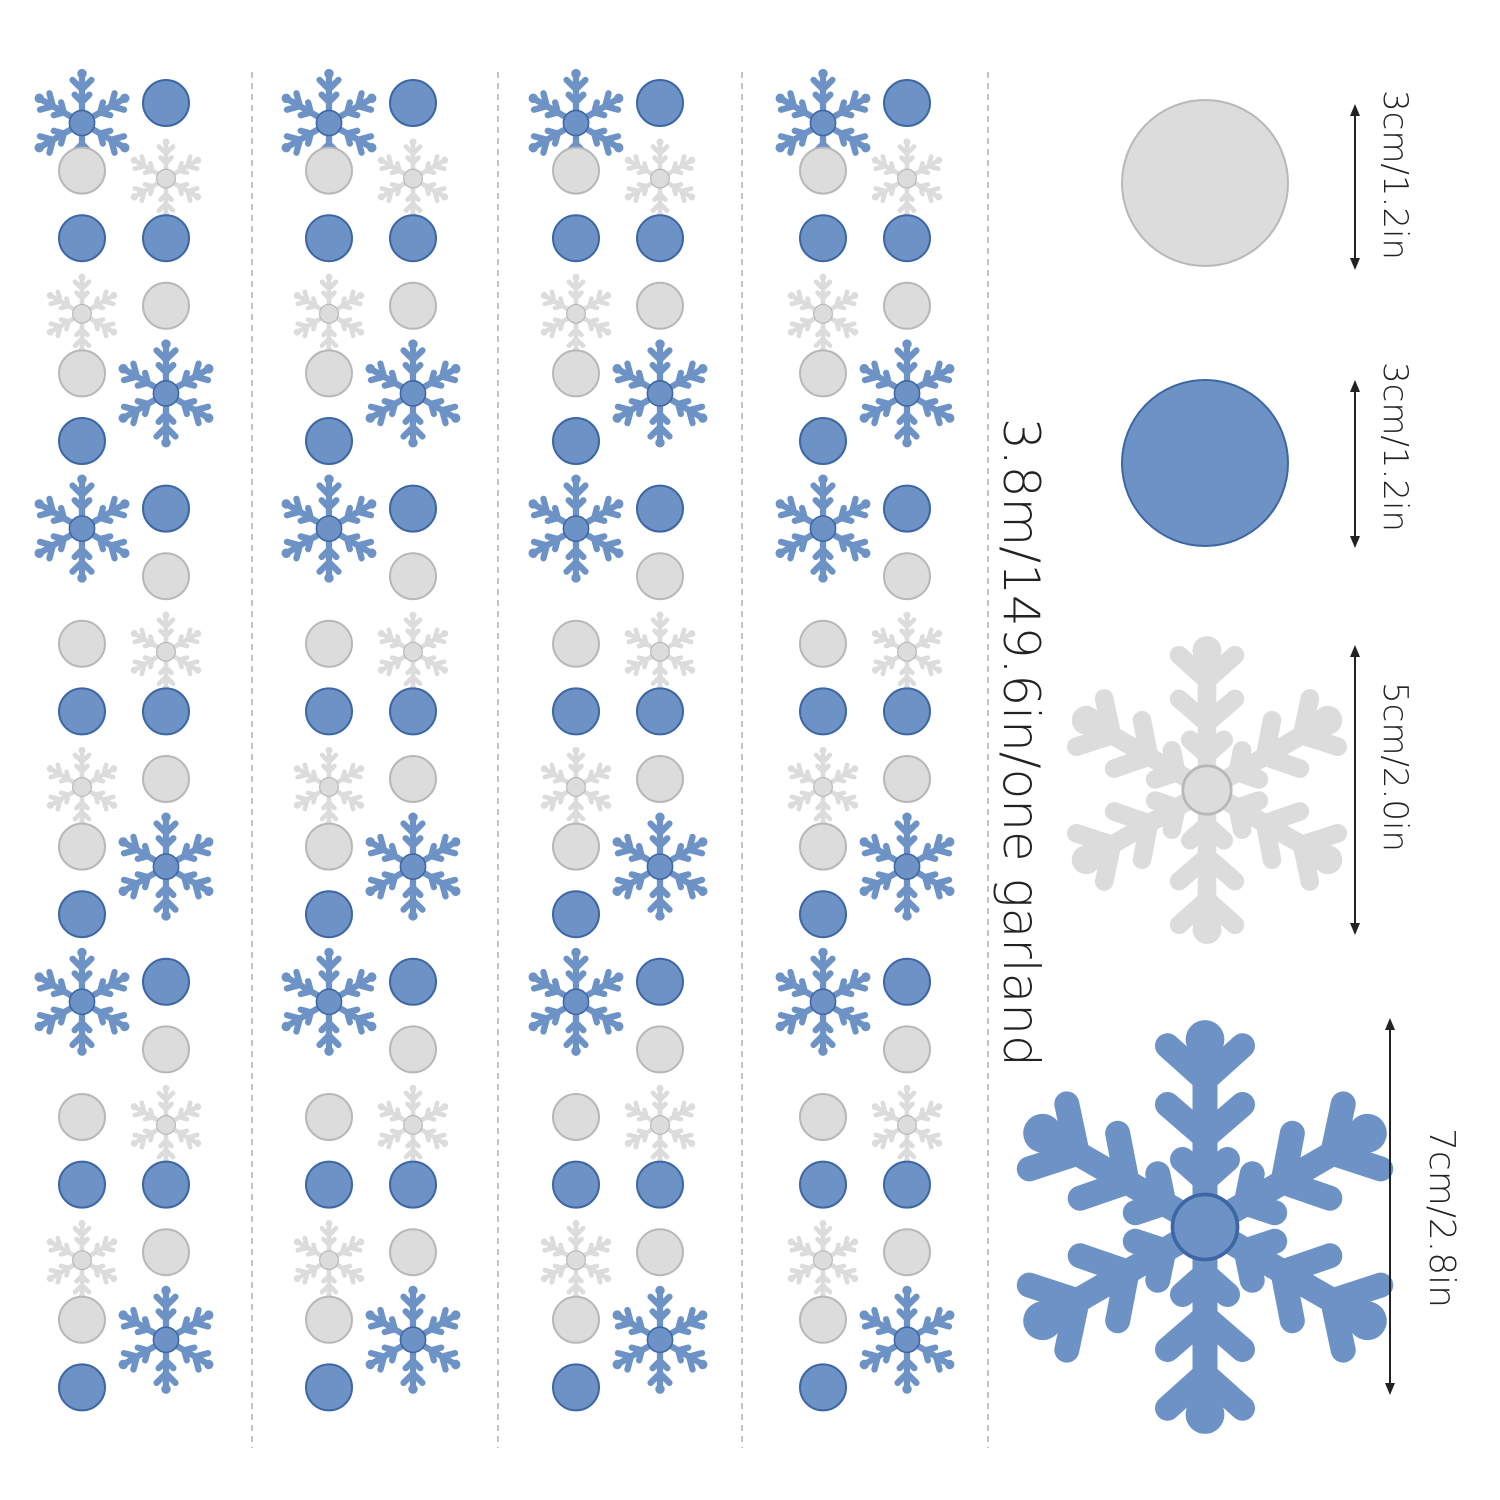 This screenshot has width=1500, height=1500. What do you see at coordinates (1395, 767) in the screenshot?
I see `size-label-silver-snowflake: 5cm/2.0in` at bounding box center [1395, 767].